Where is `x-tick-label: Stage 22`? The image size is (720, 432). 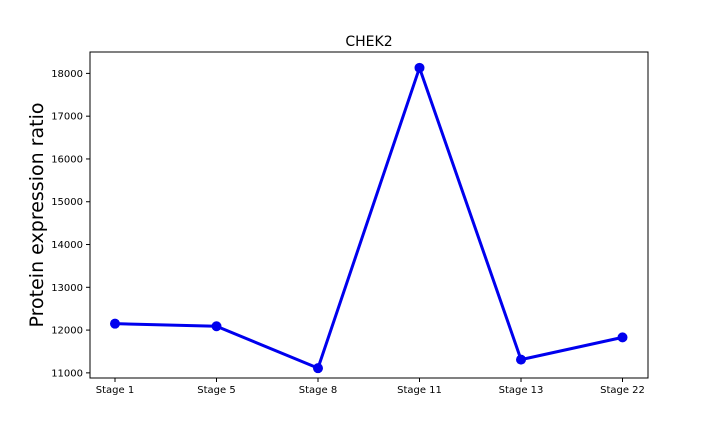 x-tick-label: Stage 22 is located at coordinates (622, 390).